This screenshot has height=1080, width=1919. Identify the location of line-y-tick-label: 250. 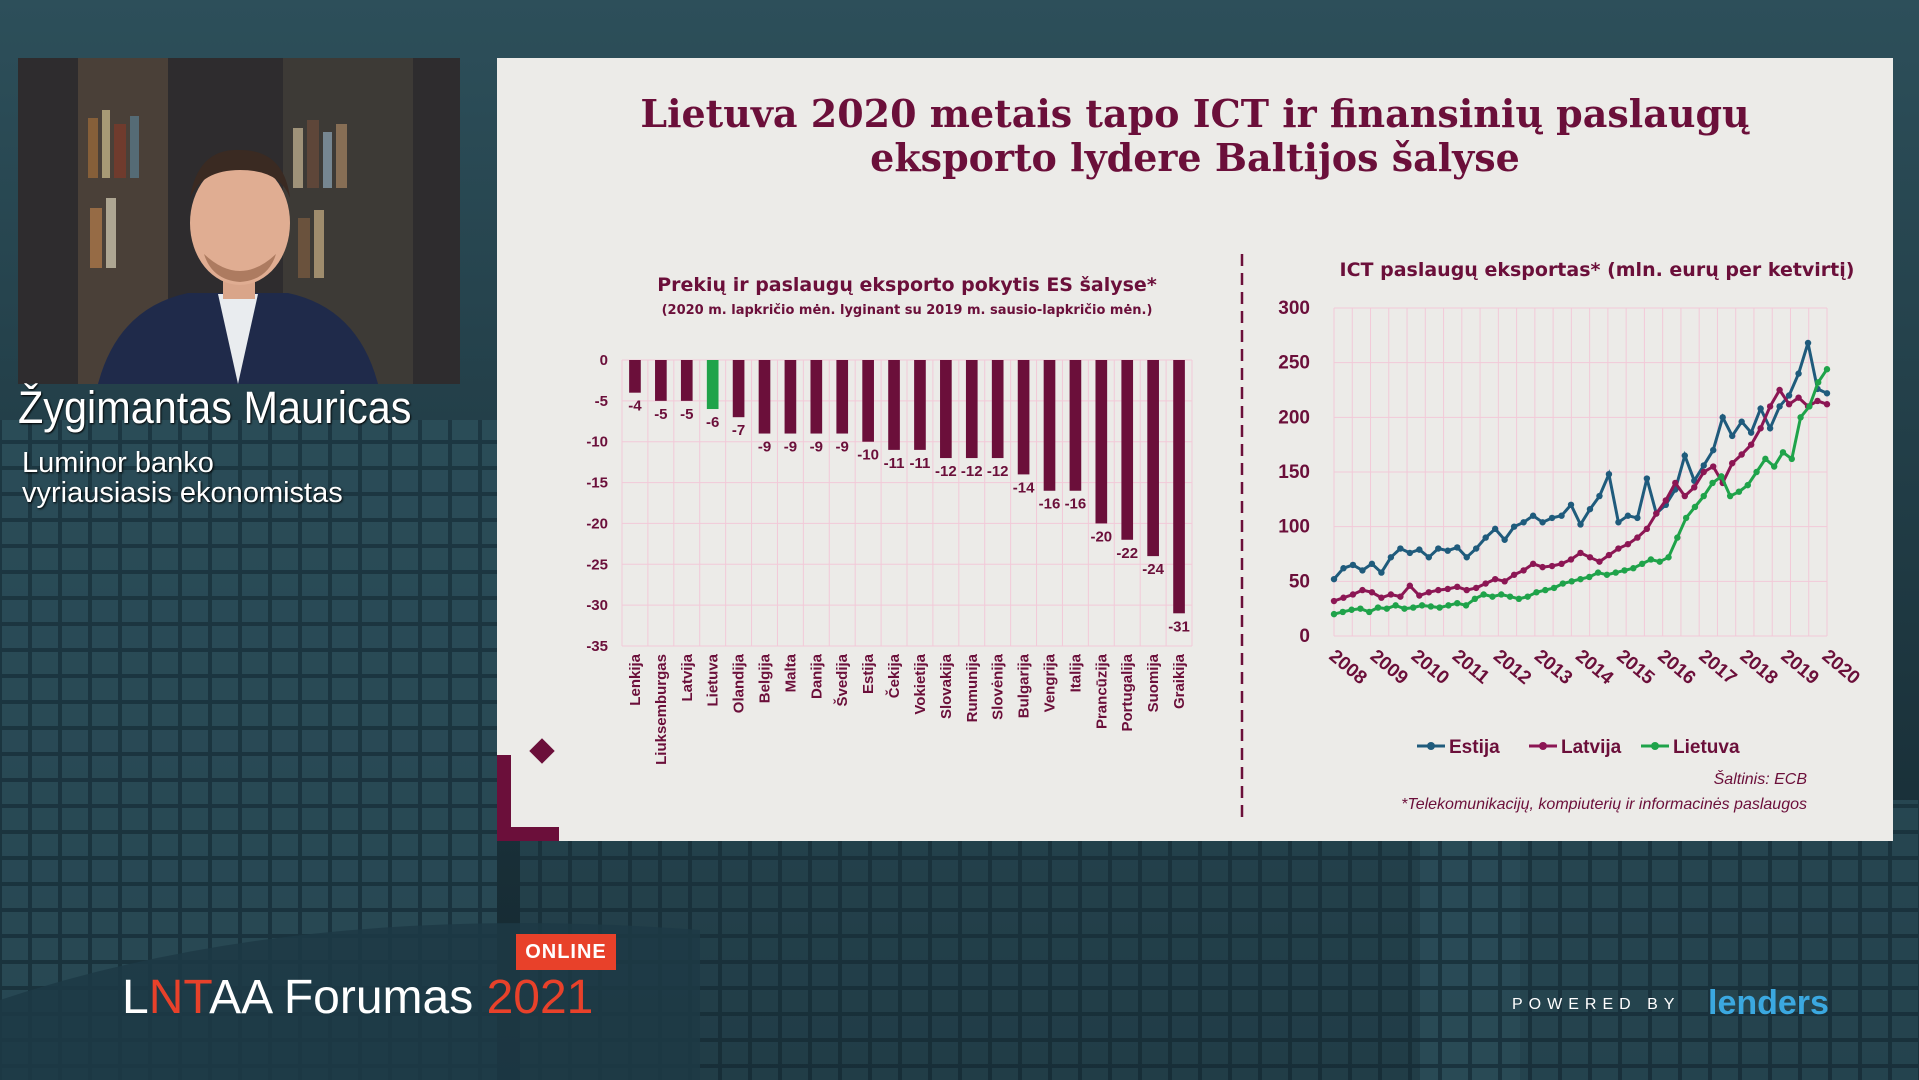
(1294, 363).